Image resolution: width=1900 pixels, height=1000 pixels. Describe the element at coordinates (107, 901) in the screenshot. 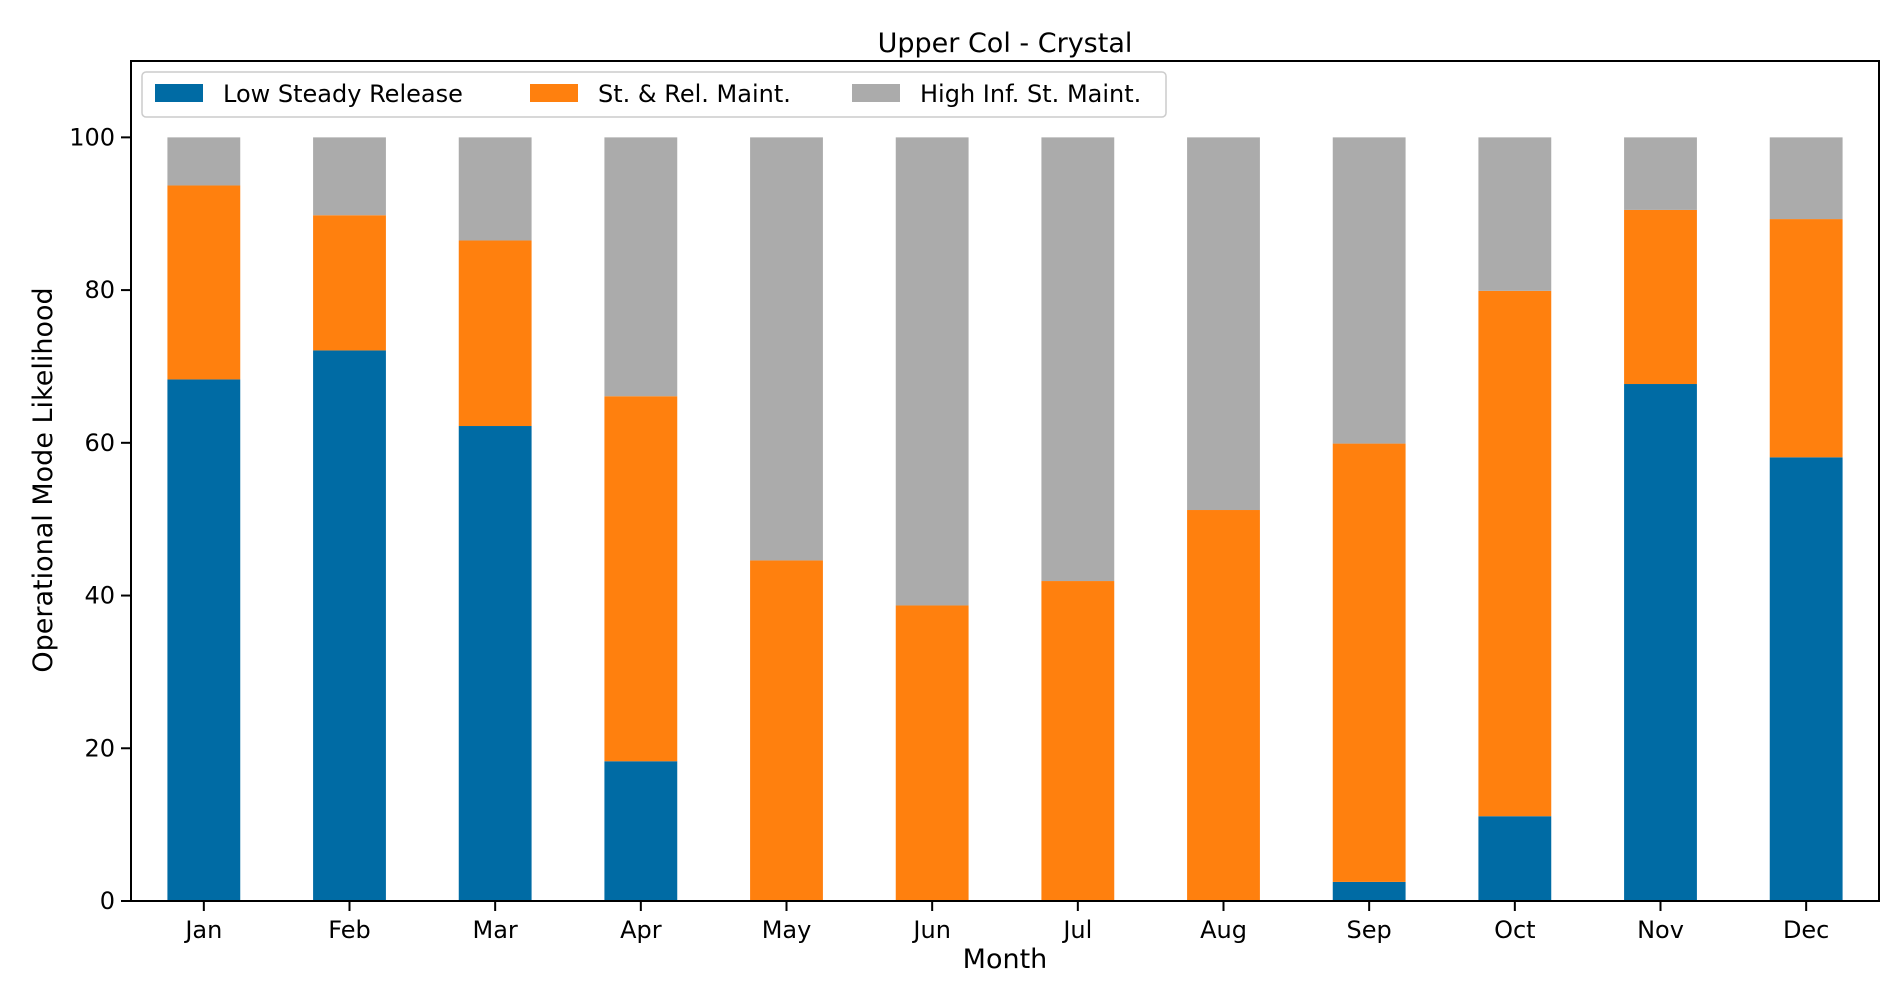

I see `y-tick-label: 0` at that location.